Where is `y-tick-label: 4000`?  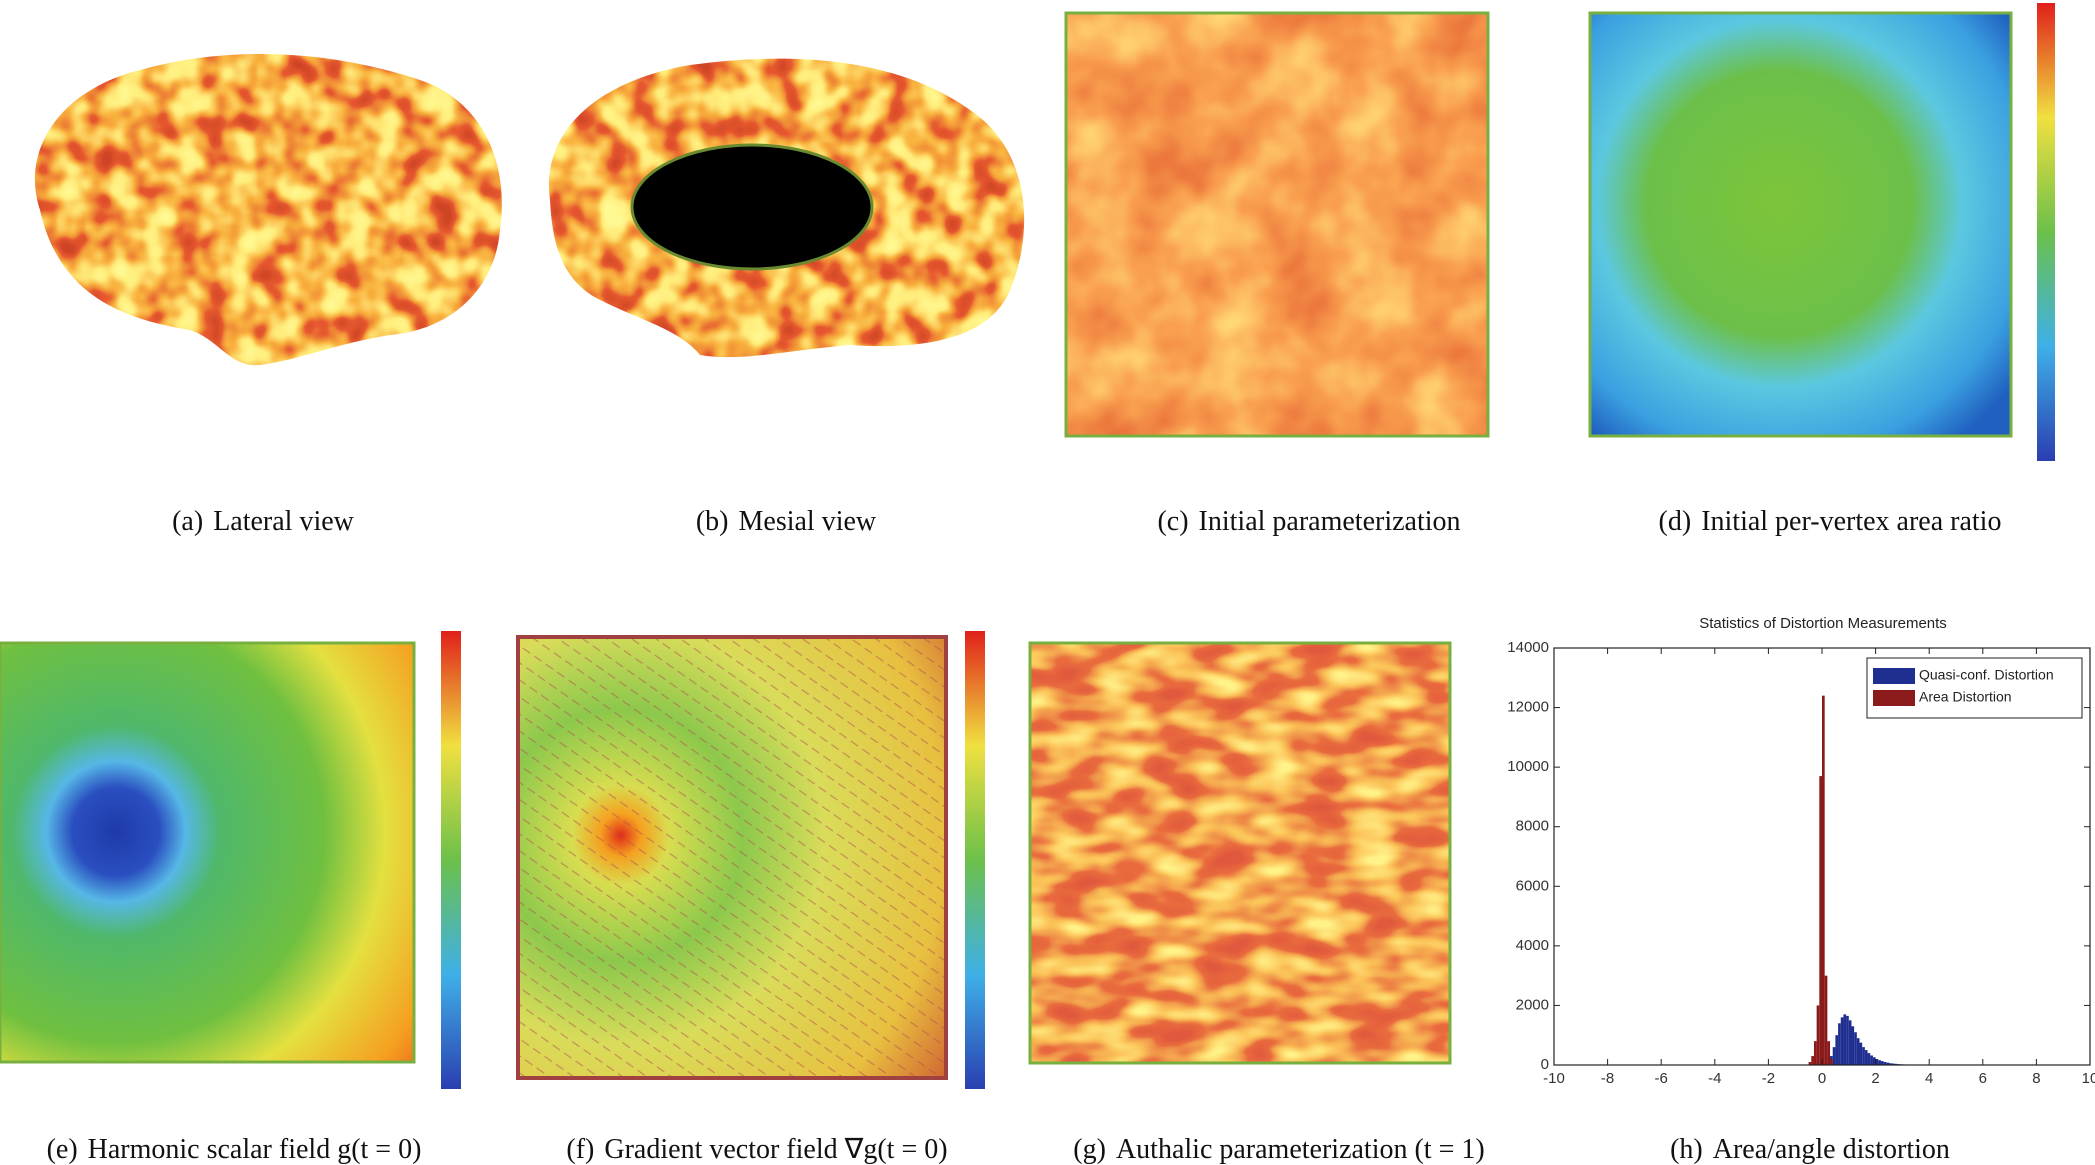 y-tick-label: 4000 is located at coordinates (1532, 945).